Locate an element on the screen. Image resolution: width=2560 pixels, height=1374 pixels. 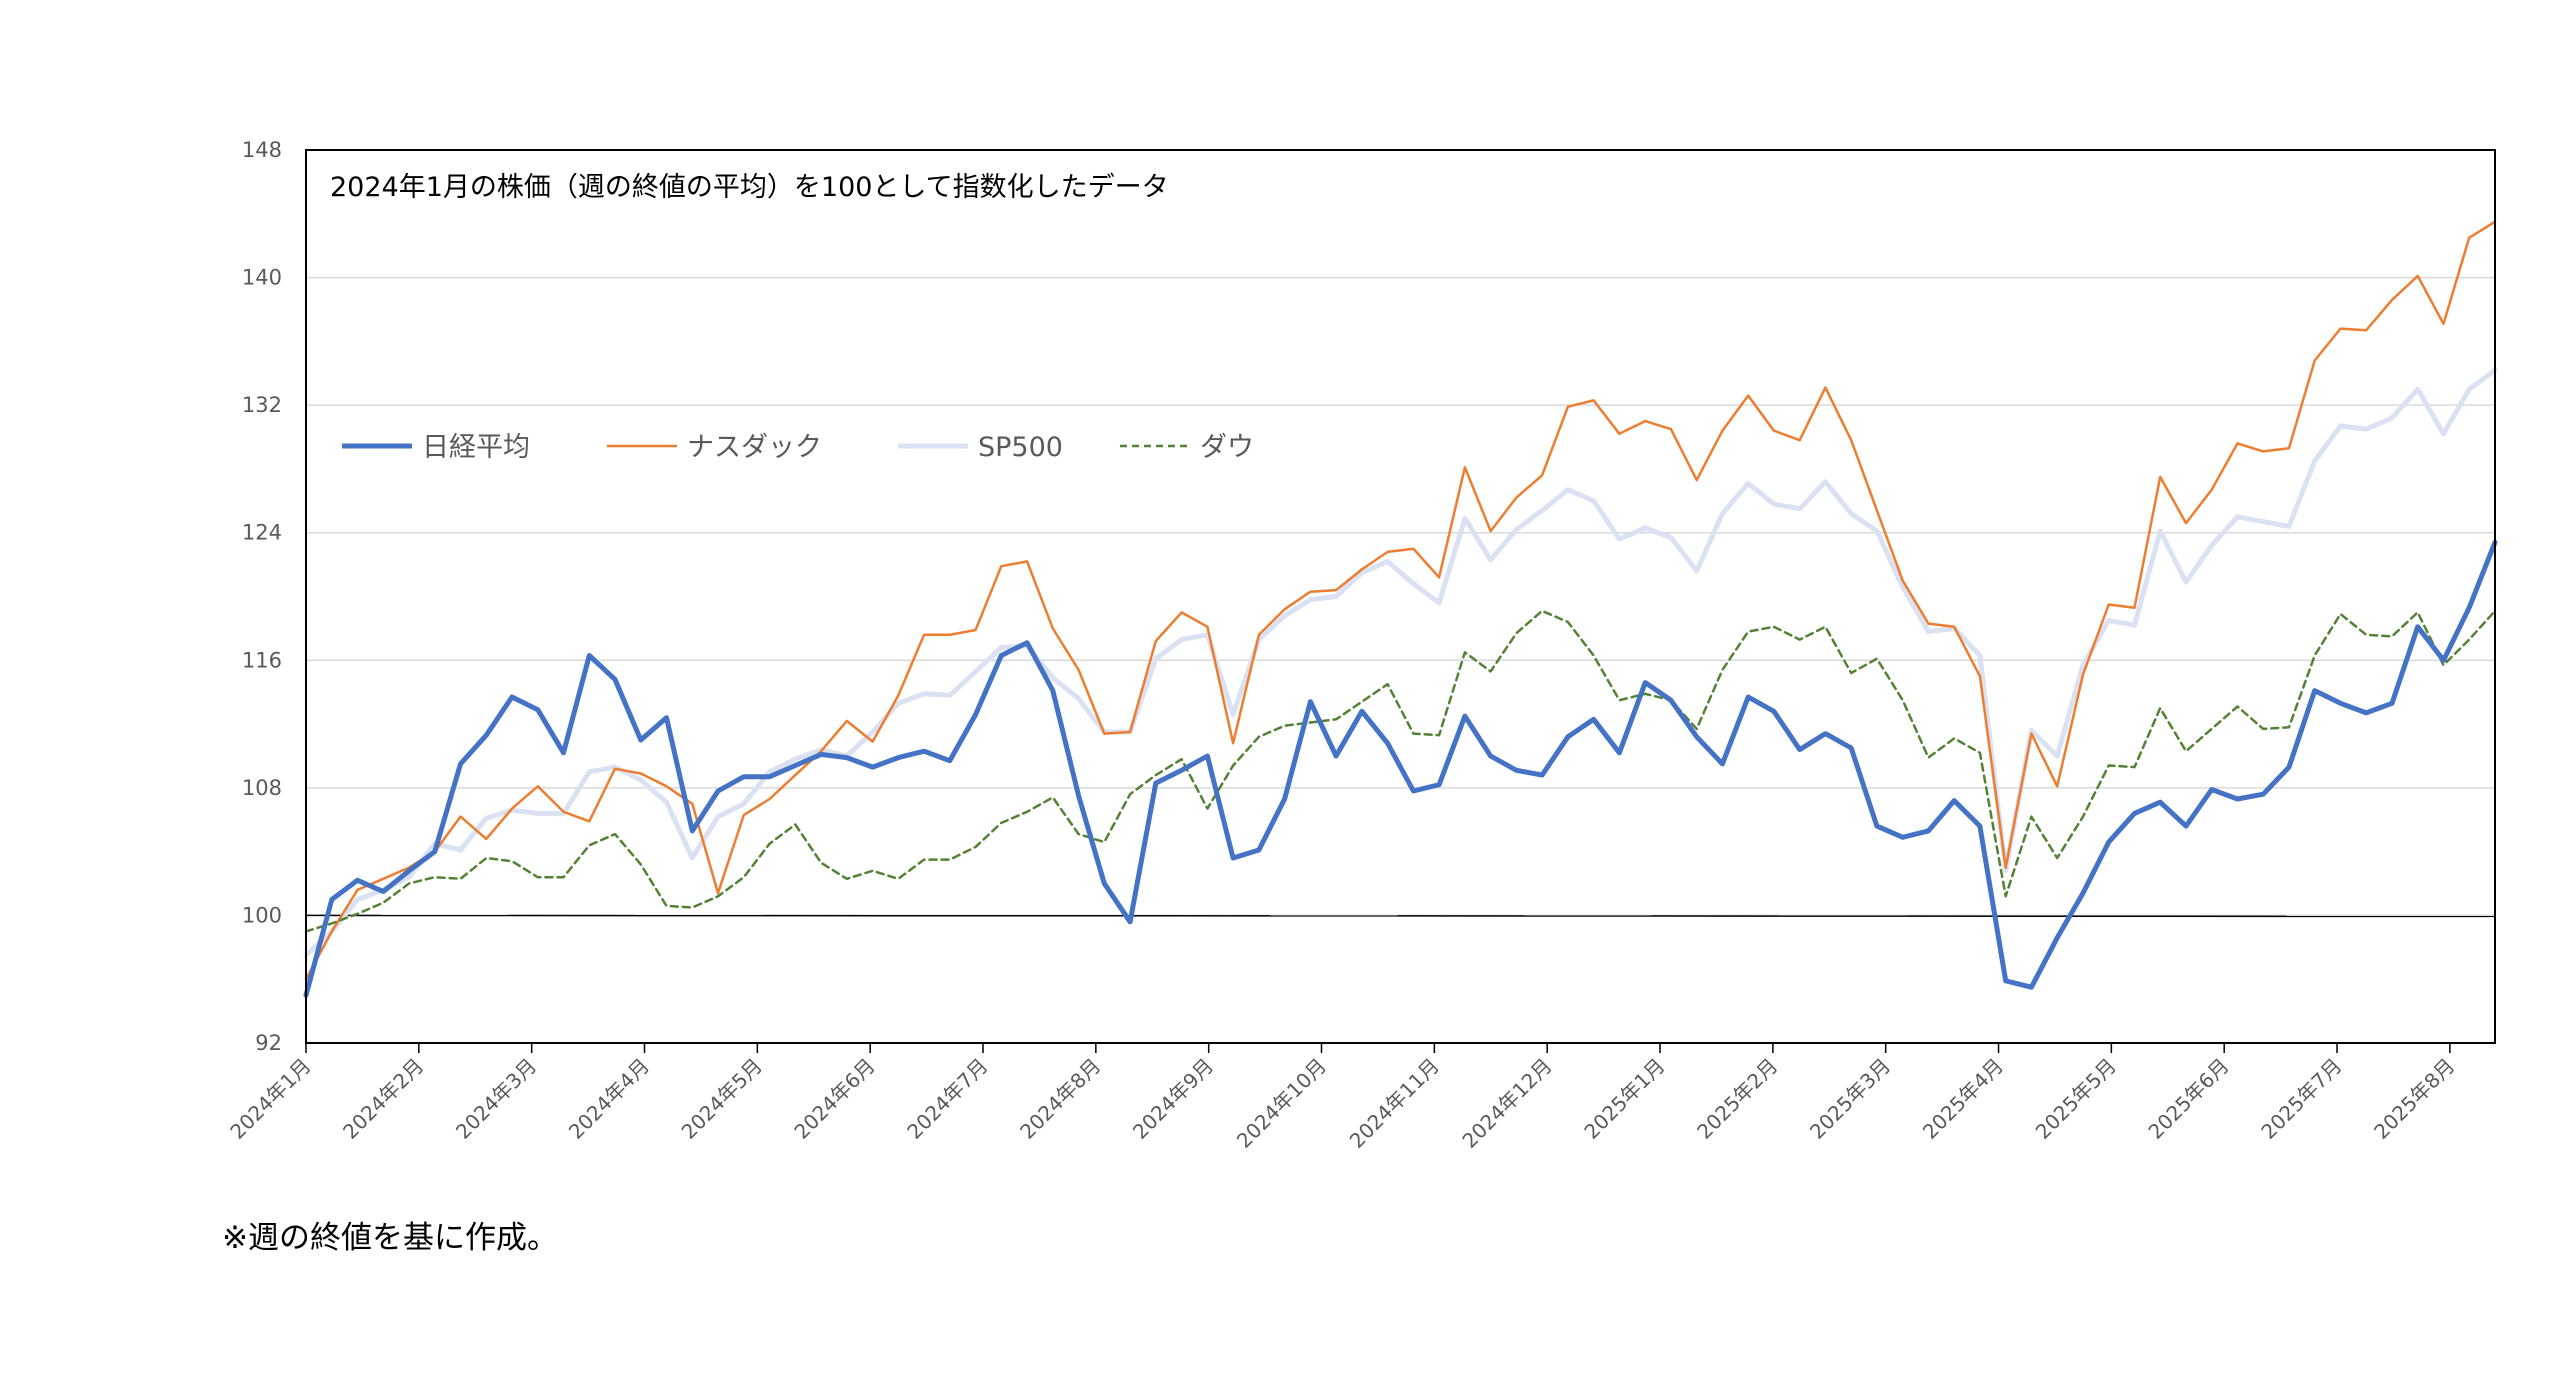
x-tick-label: 2024年4月 is located at coordinates (609, 1099).